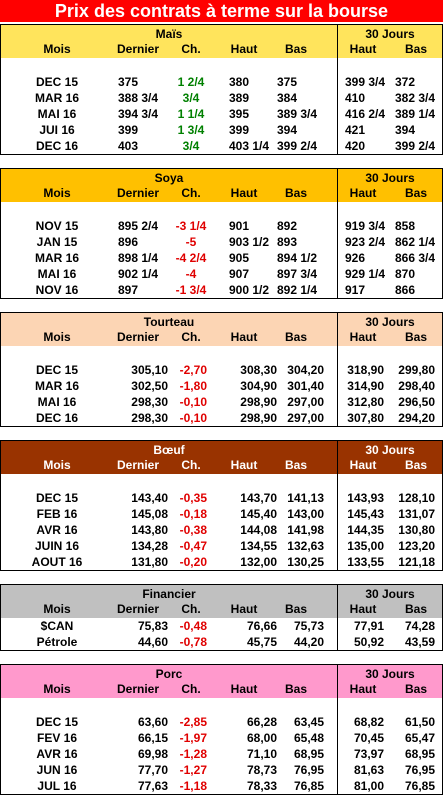  Describe the element at coordinates (57, 546) in the screenshot. I see `row-label: JUIN 16` at that location.